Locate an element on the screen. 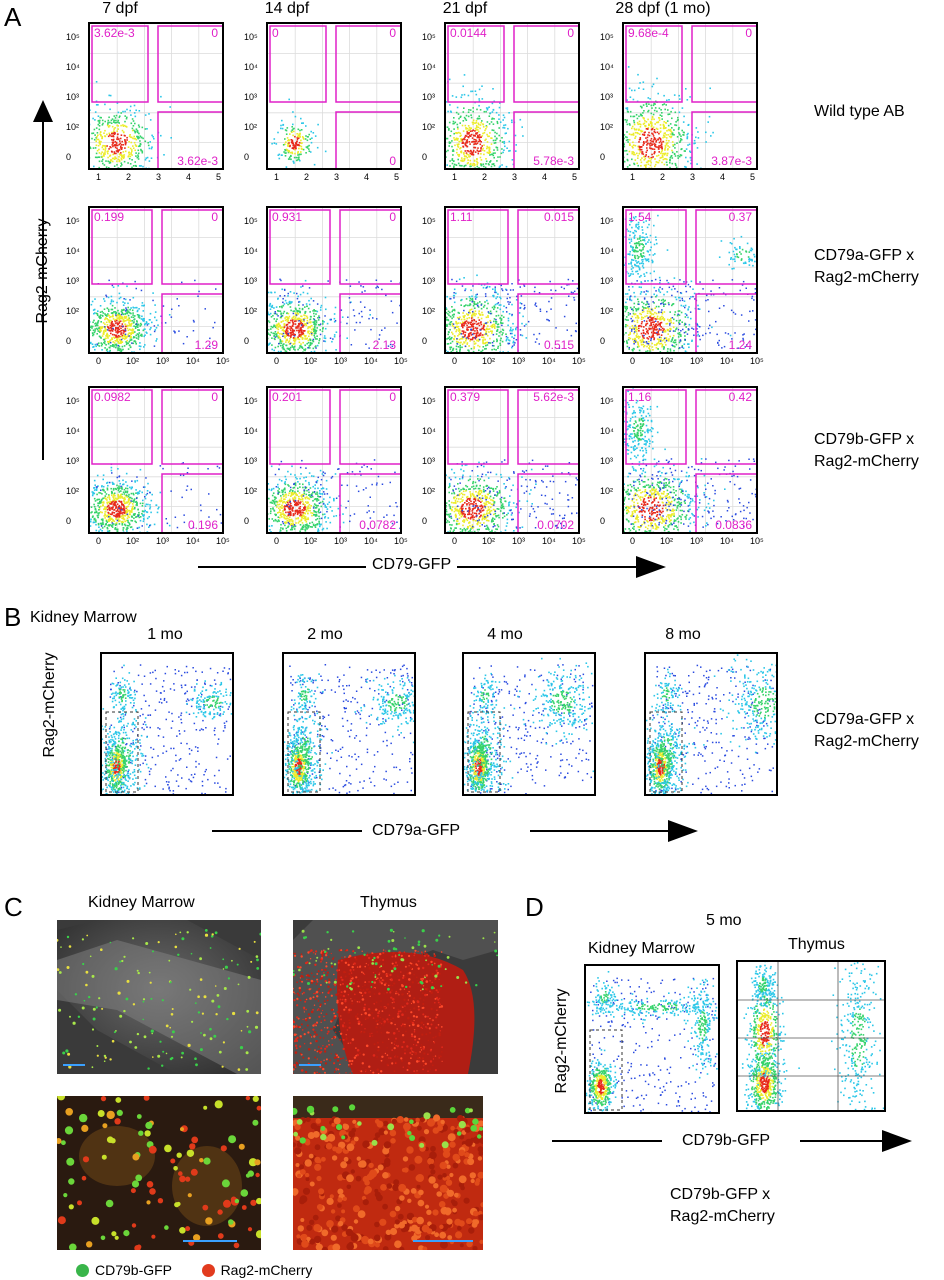 The image size is (944, 1280). panel-a-row-label-2b: Rag2-mCherry is located at coordinates (866, 277).